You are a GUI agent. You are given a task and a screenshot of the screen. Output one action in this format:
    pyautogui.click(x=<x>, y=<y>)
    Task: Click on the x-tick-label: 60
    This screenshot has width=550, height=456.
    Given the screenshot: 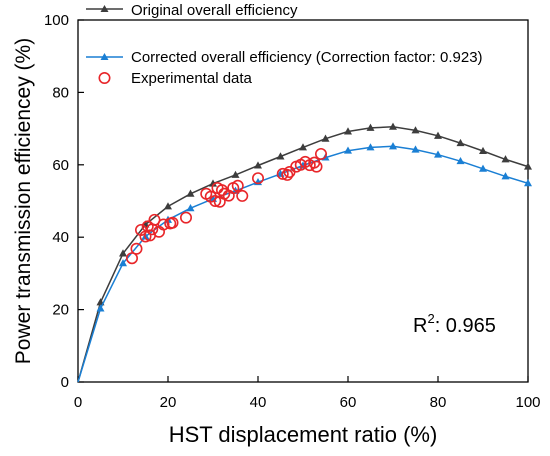 What is the action you would take?
    pyautogui.click(x=348, y=402)
    